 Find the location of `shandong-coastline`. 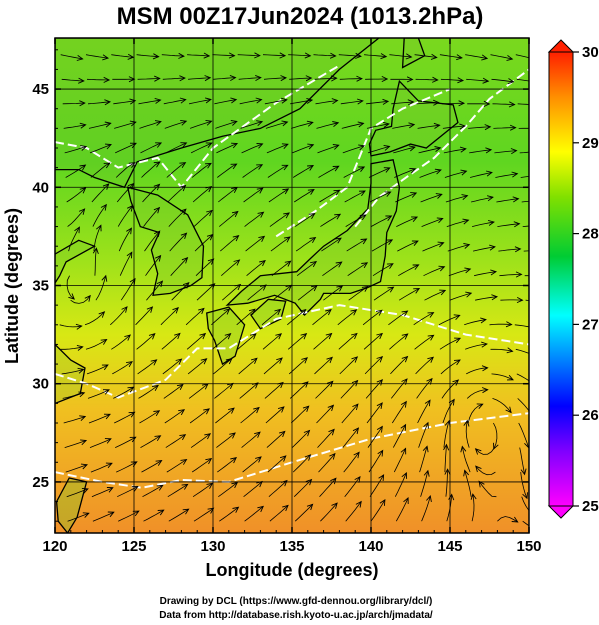

shandong-coastline is located at coordinates (76, 262).